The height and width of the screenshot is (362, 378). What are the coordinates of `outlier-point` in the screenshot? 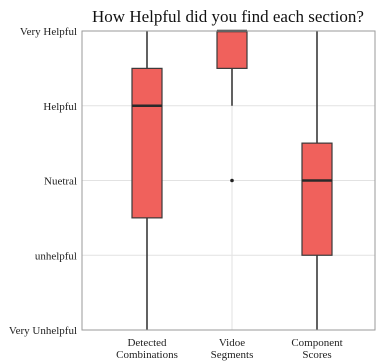 It's located at (232, 180).